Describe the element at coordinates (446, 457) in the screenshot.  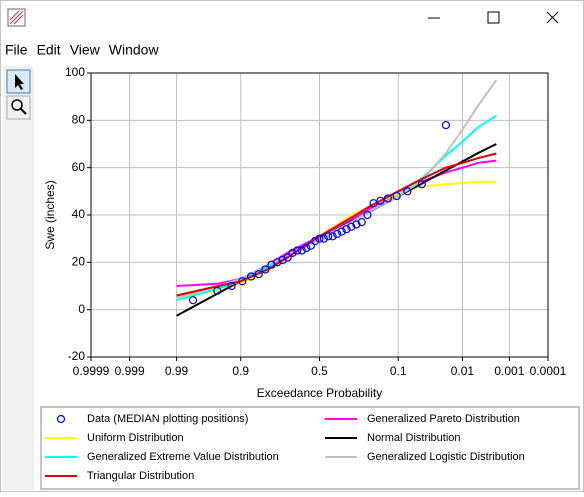
I see `legend-label: Generalized Logistic Distribution` at that location.